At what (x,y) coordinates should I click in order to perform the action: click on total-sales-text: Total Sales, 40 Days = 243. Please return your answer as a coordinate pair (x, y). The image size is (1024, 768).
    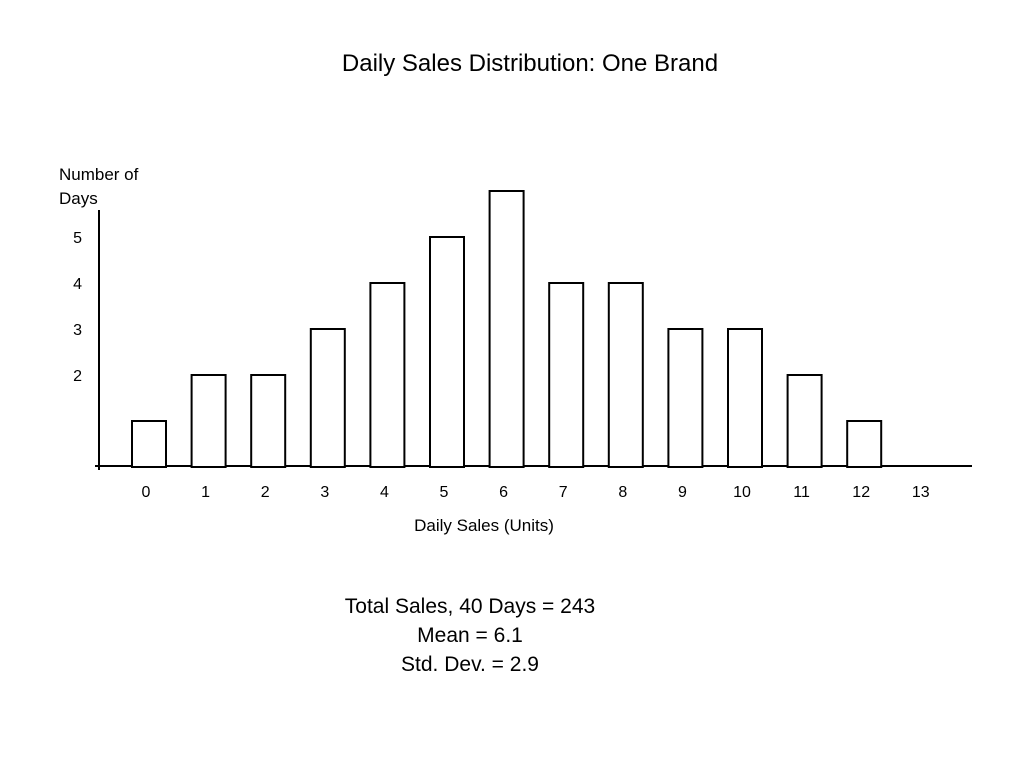
    Looking at the image, I should click on (470, 606).